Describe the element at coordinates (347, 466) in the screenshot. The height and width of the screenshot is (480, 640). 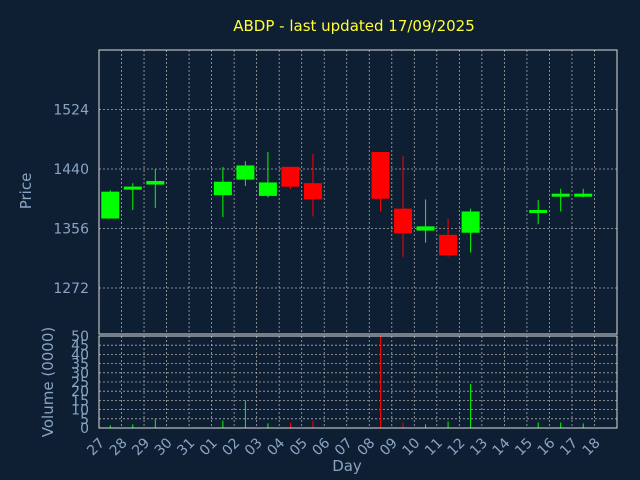
I see `x-axis-label: Day` at that location.